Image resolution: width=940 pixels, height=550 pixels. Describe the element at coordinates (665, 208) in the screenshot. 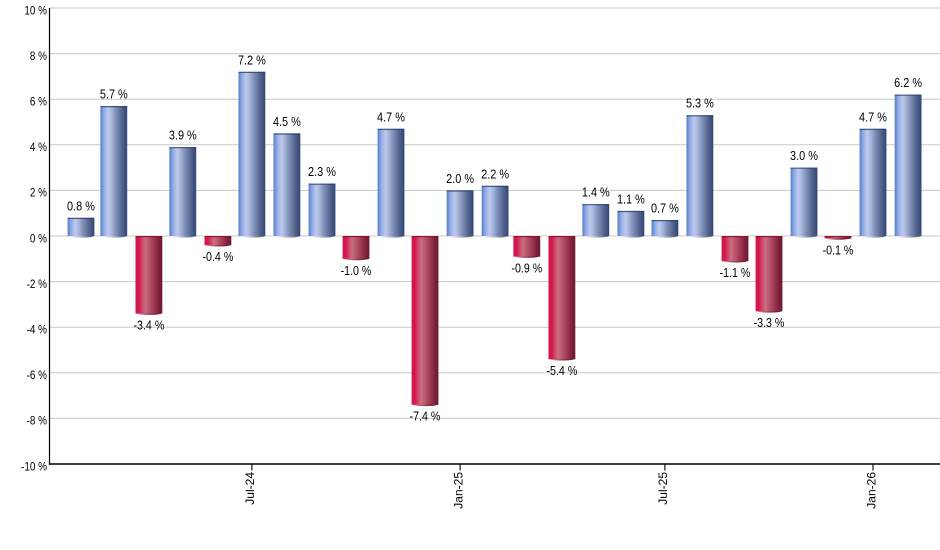

I see `svg-text: 0.7 %` at that location.